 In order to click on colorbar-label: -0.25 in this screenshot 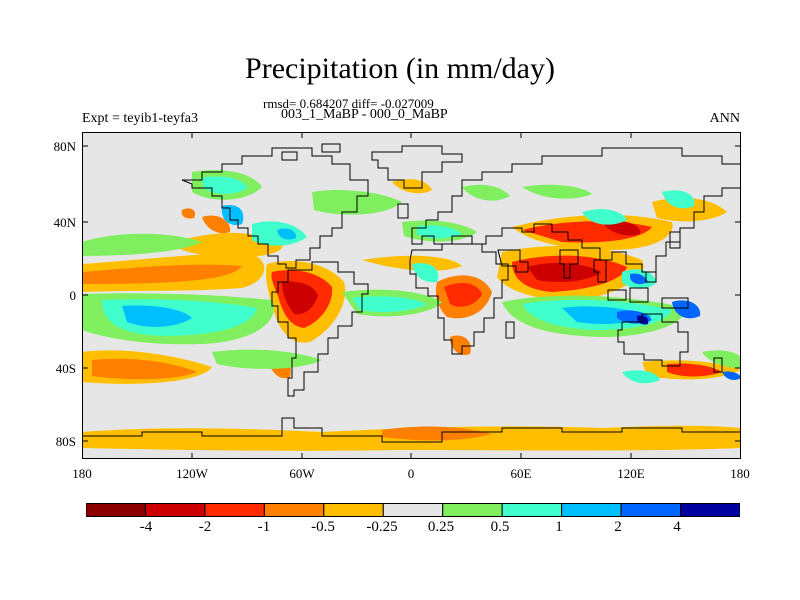, I will do `click(382, 527)`.